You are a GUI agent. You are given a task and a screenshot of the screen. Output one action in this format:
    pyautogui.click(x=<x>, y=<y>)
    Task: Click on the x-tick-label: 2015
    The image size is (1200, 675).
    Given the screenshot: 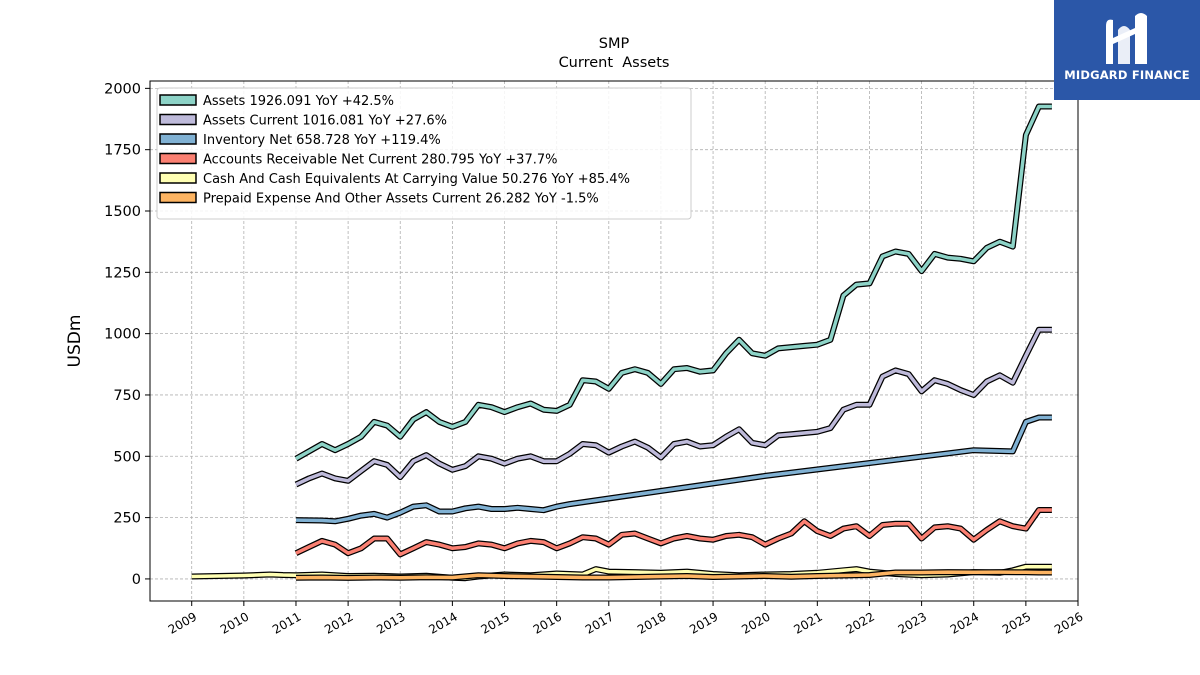 What is the action you would take?
    pyautogui.click(x=495, y=622)
    